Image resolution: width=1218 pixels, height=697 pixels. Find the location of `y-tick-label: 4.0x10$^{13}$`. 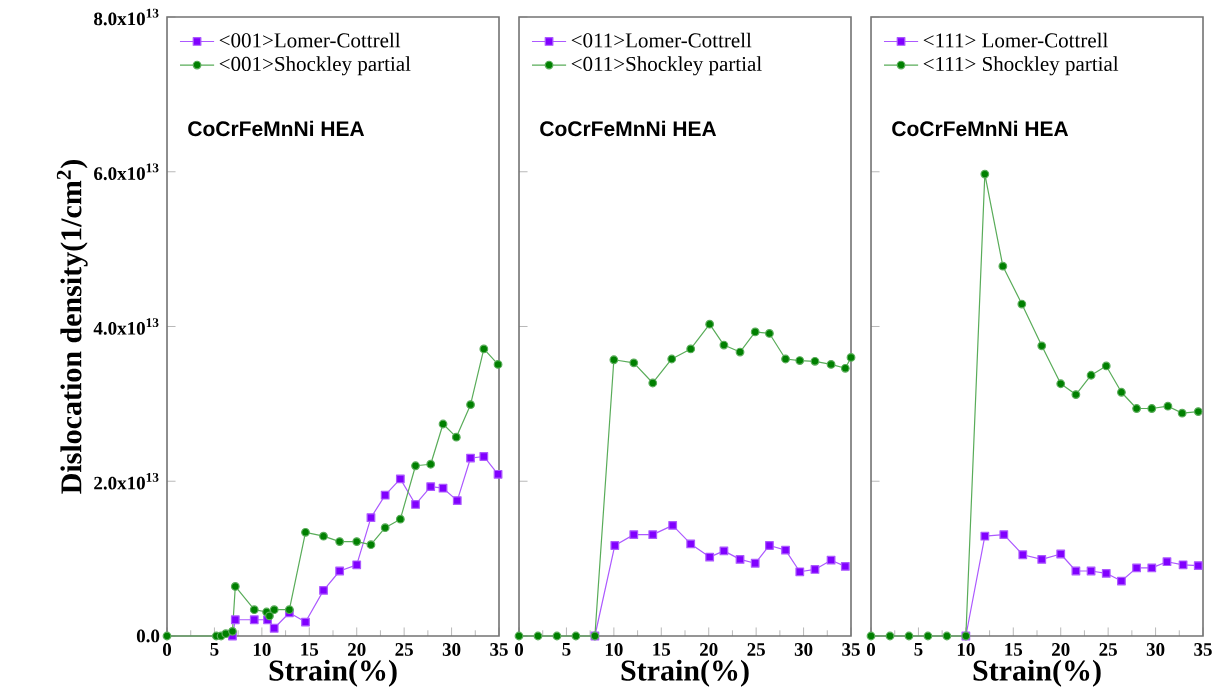

y-tick-label: 4.0x10$^{13}$ is located at coordinates (126, 326).